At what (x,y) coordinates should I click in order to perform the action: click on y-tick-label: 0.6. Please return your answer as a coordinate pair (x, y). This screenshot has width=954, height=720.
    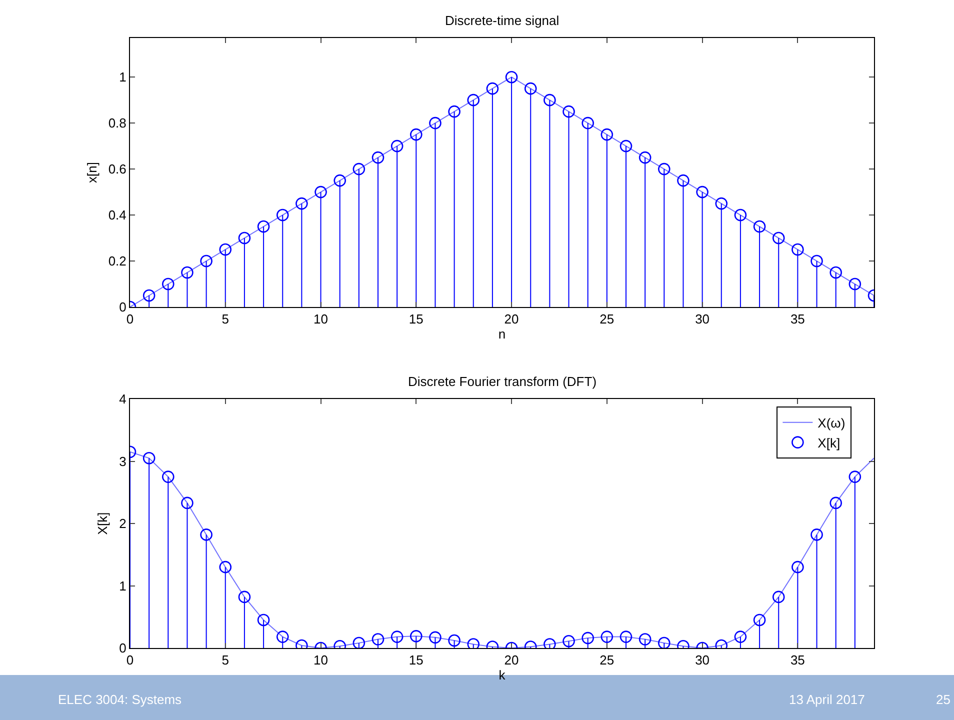
    Looking at the image, I should click on (117, 169).